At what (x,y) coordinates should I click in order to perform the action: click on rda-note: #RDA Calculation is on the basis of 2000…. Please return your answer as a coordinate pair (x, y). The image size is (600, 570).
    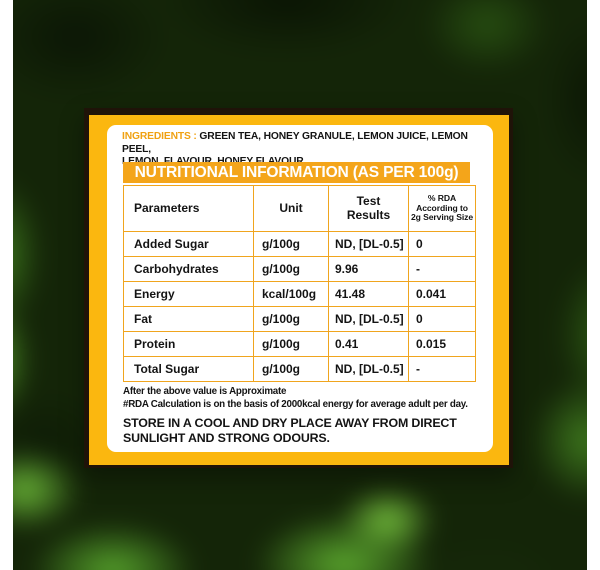
    Looking at the image, I should click on (295, 404).